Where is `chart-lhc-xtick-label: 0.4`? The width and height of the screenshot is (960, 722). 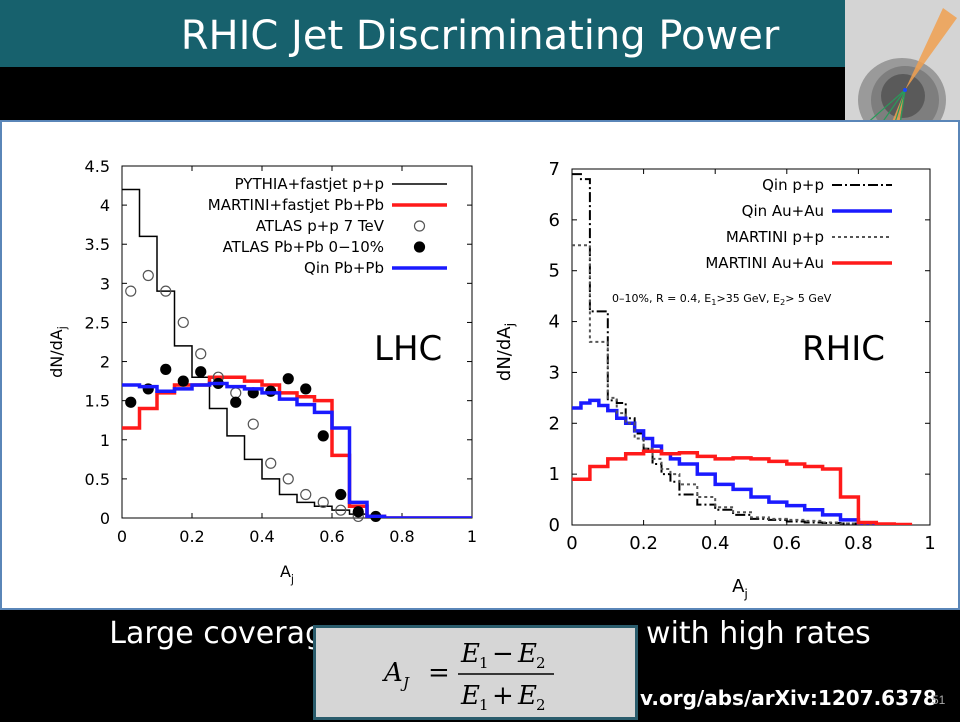 chart-lhc-xtick-label: 0.4 is located at coordinates (261, 536).